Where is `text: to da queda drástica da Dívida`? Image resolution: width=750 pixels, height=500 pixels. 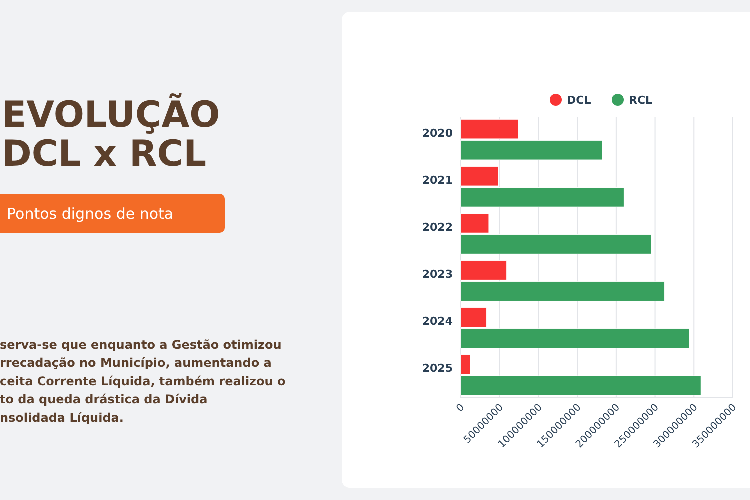
text: to da queda drástica da Dívida is located at coordinates (104, 399).